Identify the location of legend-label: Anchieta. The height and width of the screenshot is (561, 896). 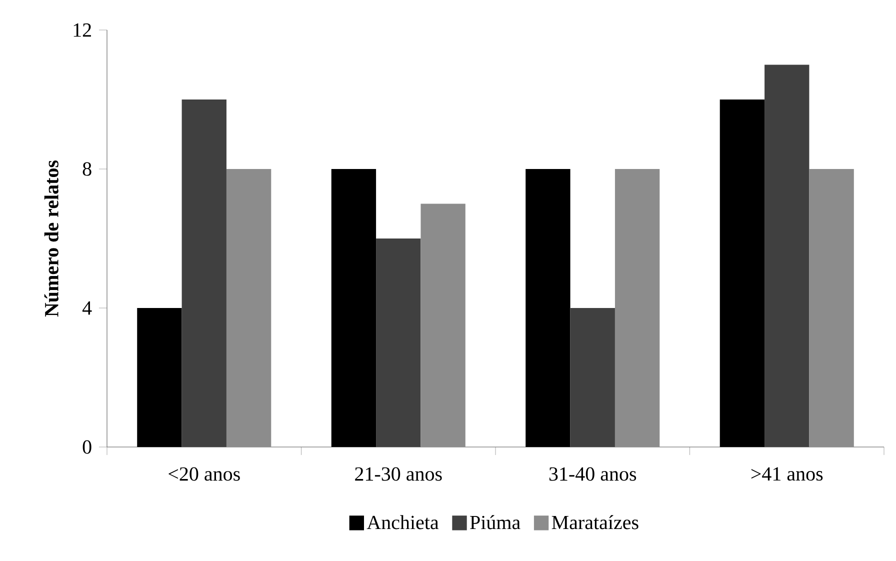
(402, 522).